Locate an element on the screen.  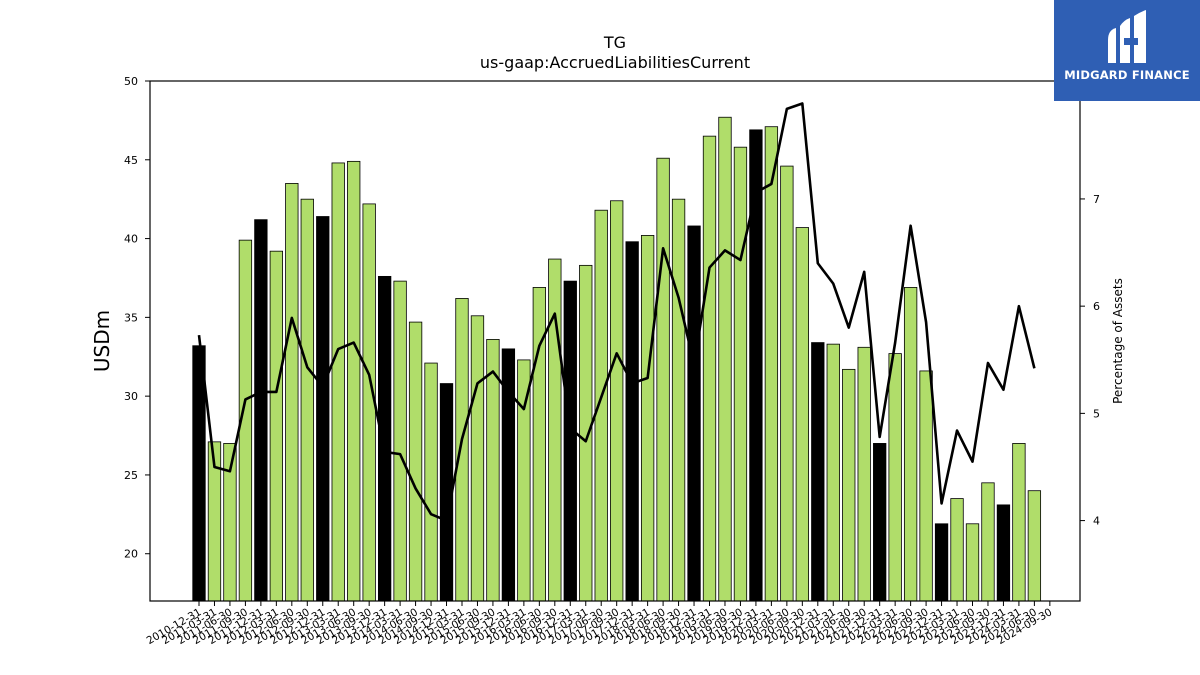
y2-tick-label: 6 is located at coordinates (1096, 306).